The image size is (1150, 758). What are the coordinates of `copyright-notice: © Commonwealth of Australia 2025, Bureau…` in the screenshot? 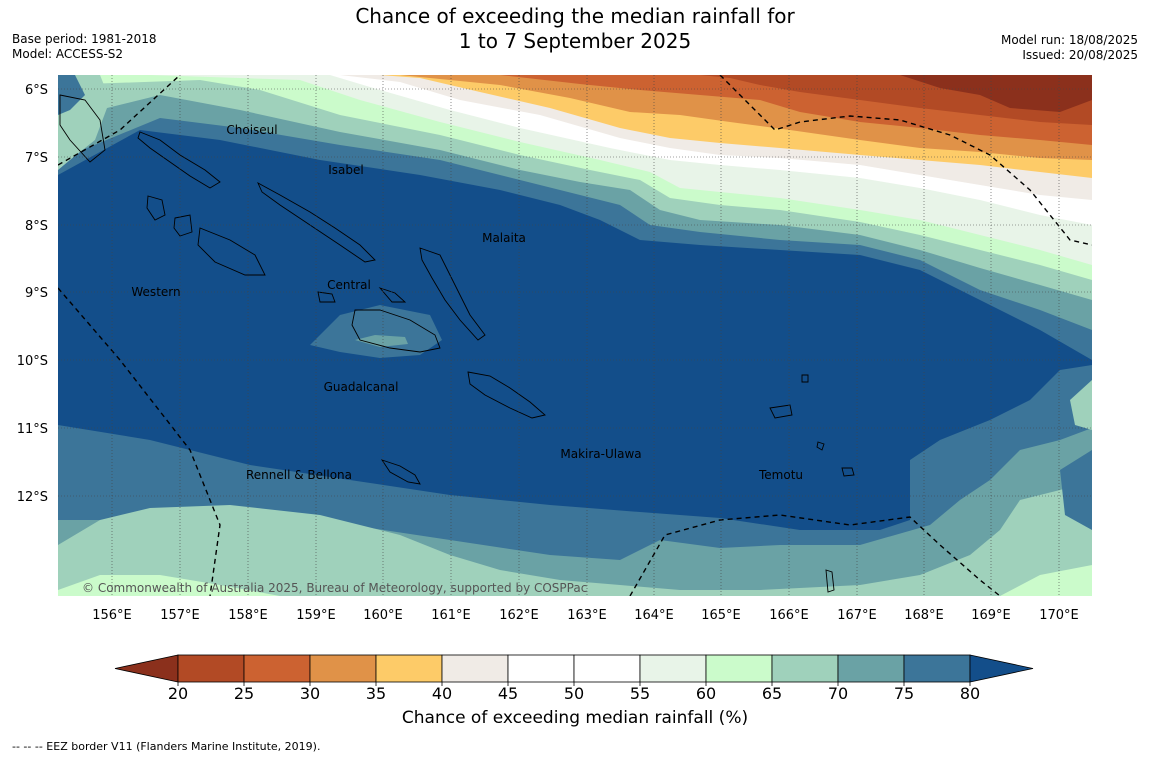 It's located at (334, 588).